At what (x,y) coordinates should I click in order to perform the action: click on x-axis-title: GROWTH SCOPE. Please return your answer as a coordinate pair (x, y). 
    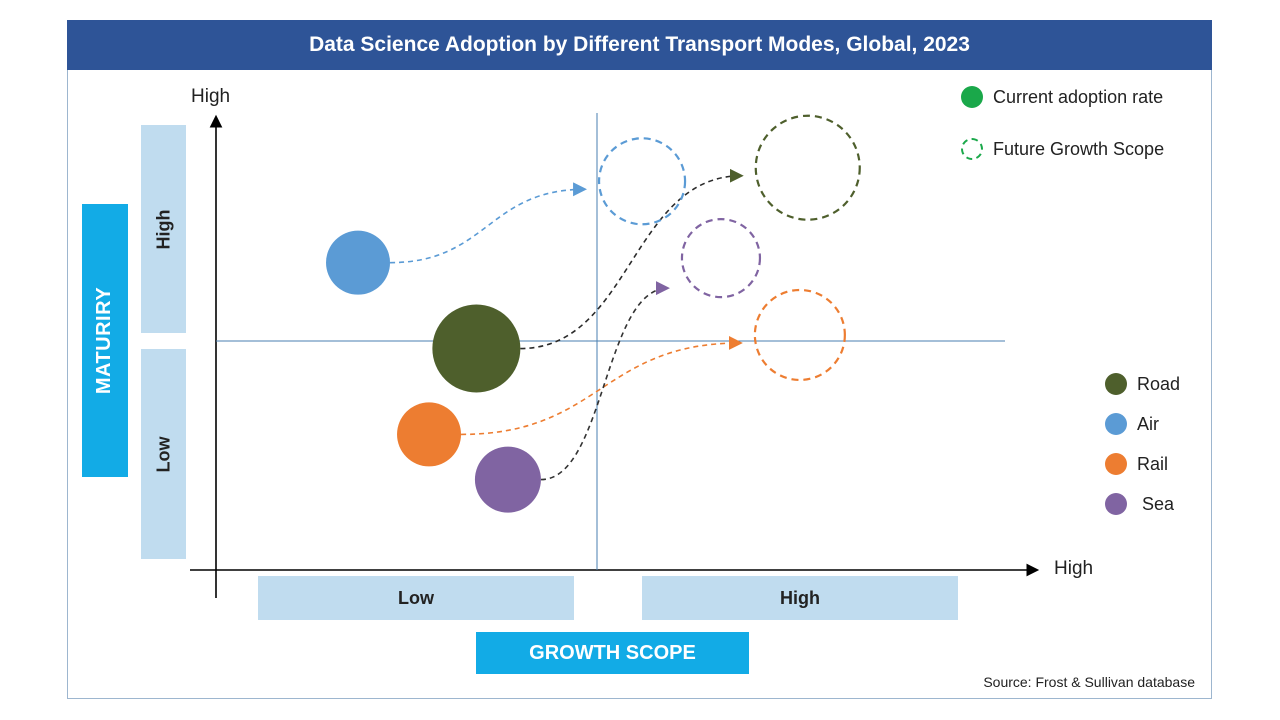
    Looking at the image, I should click on (612, 653).